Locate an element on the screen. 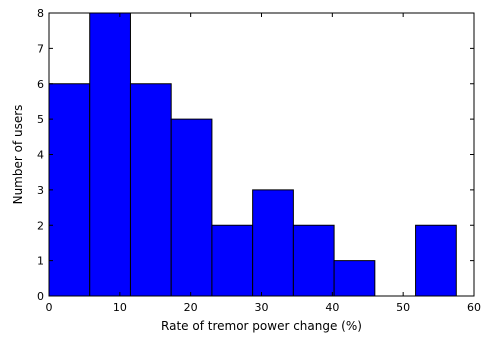  y-tick-label: 1 is located at coordinates (40, 261).